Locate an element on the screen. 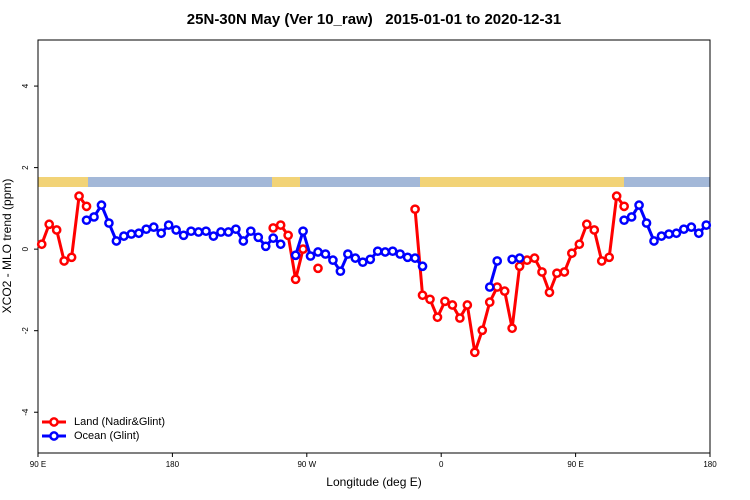 The image size is (750, 500). y-tick-label: 0 is located at coordinates (25, 248).